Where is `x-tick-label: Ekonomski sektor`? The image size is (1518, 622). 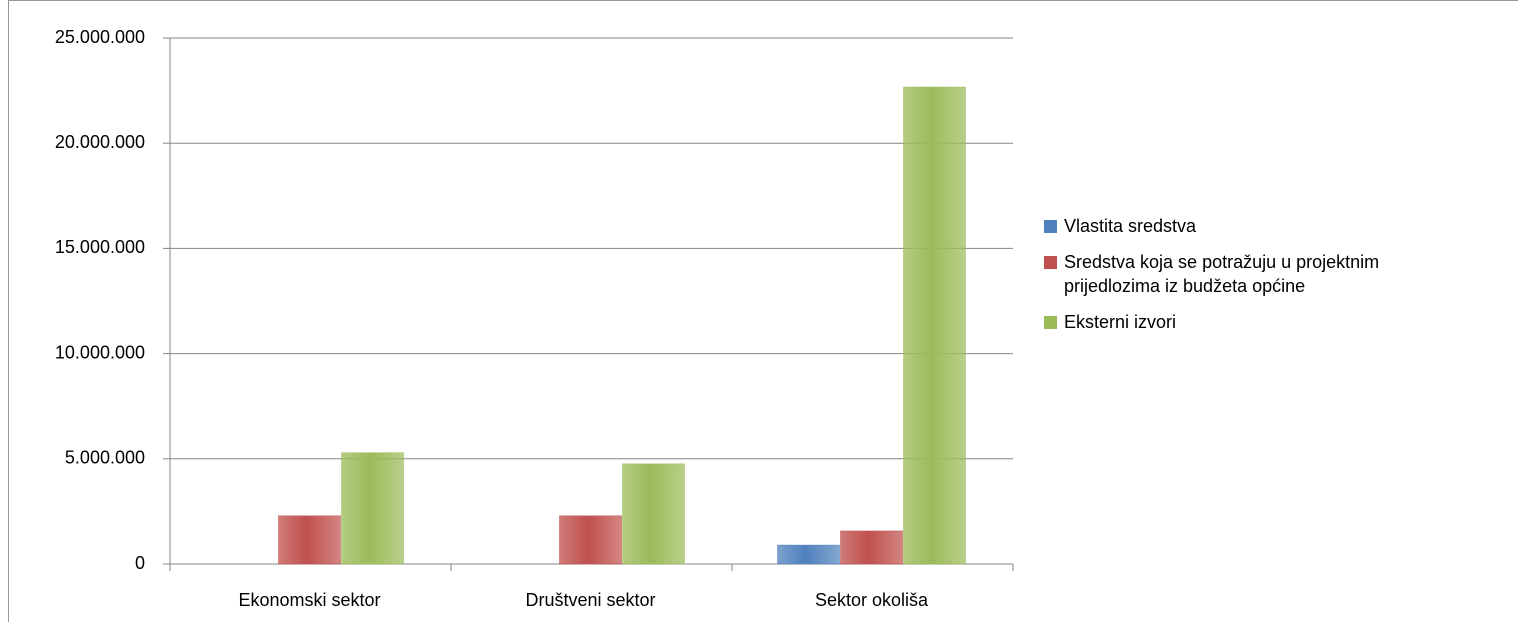
x-tick-label: Ekonomski sektor is located at coordinates (309, 600).